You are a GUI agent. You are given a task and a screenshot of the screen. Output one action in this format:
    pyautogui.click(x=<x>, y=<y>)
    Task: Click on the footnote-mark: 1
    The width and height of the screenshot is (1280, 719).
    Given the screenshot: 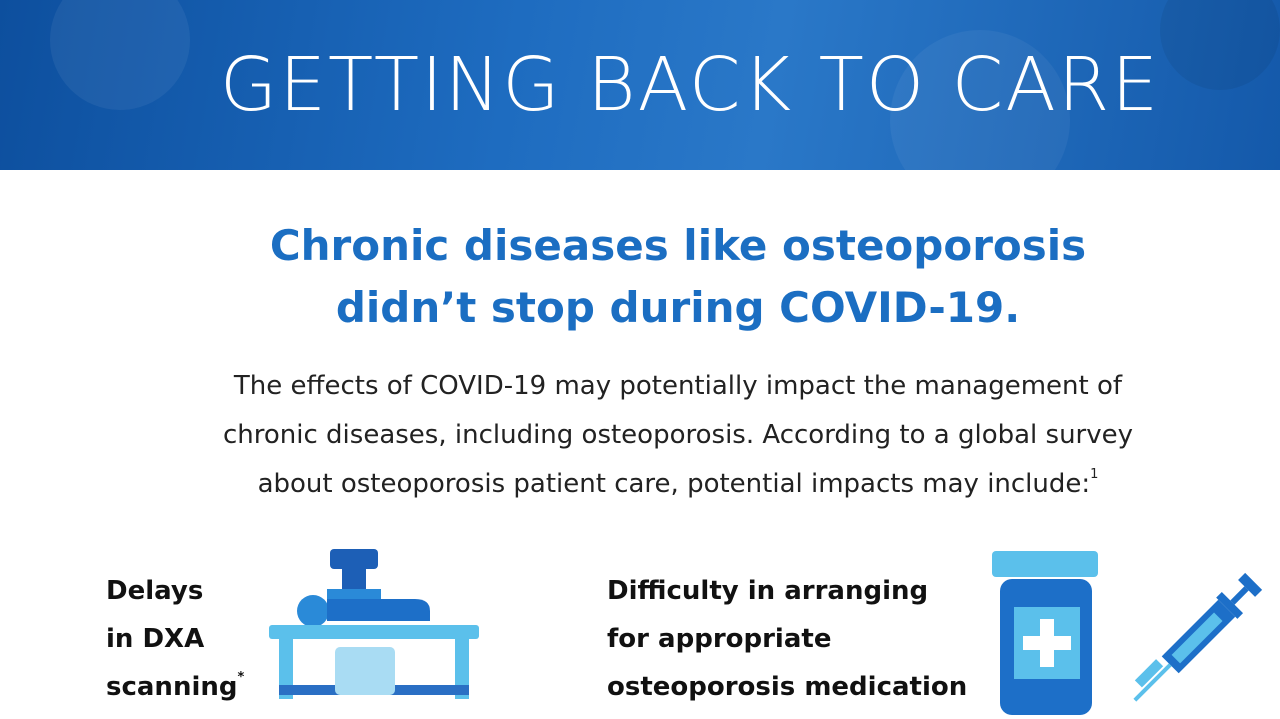 What is the action you would take?
    pyautogui.click(x=1094, y=474)
    